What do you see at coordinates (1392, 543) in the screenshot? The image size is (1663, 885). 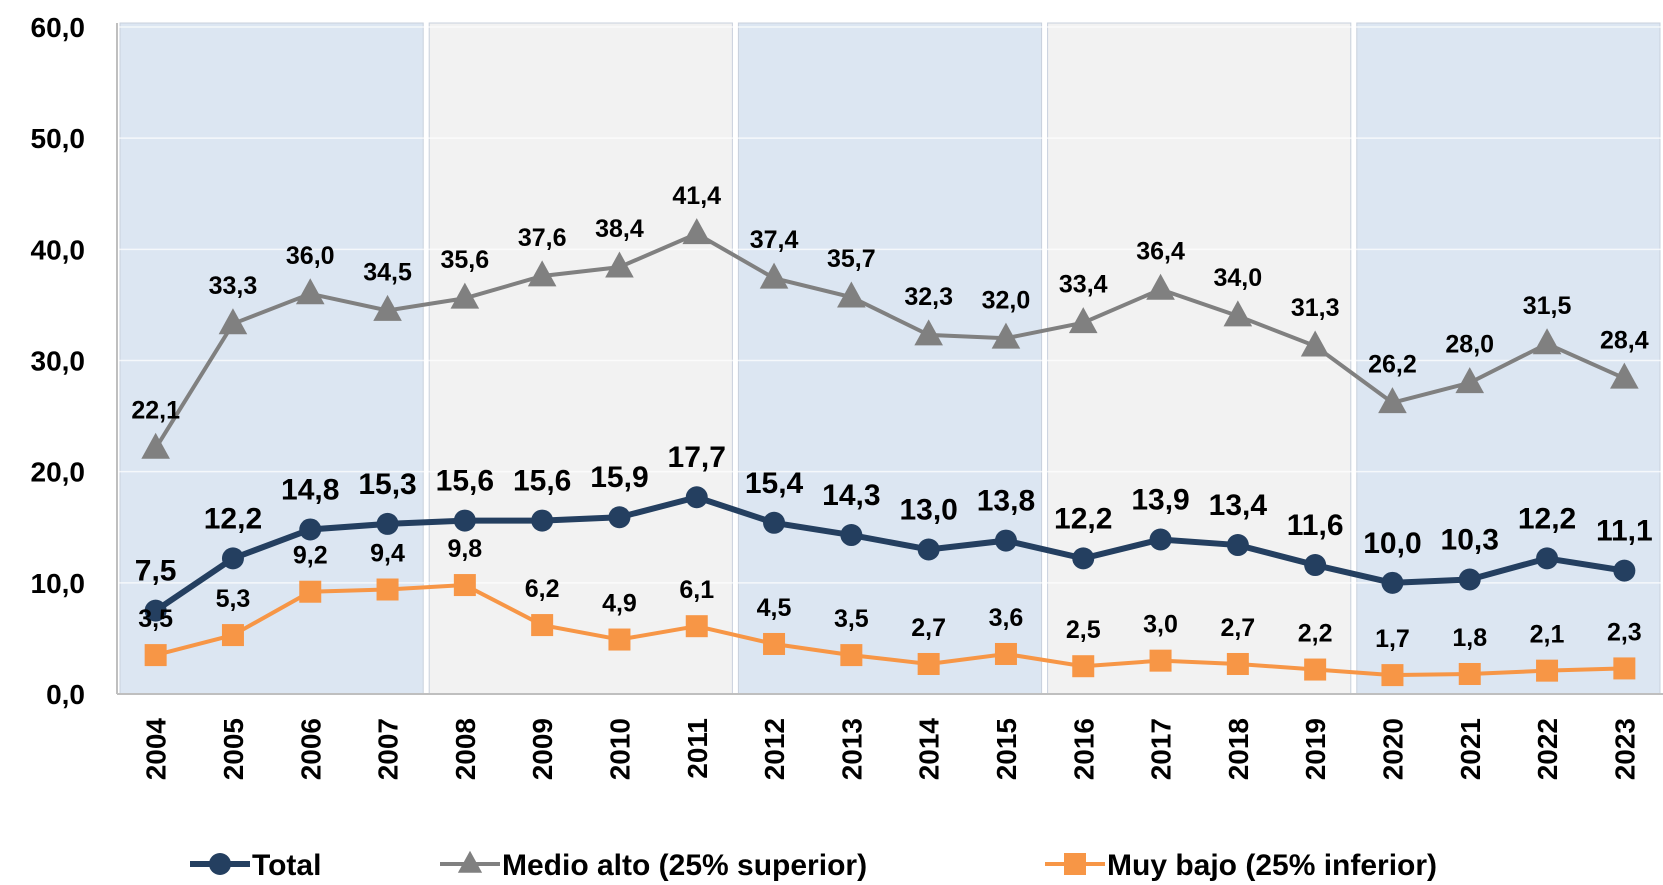 I see `data-label: 10,0` at bounding box center [1392, 543].